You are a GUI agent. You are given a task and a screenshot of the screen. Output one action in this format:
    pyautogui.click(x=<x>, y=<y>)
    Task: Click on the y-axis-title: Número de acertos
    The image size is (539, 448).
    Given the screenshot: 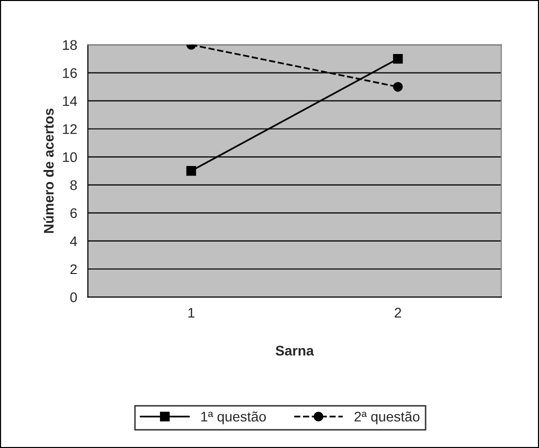 What is the action you would take?
    pyautogui.click(x=48, y=170)
    